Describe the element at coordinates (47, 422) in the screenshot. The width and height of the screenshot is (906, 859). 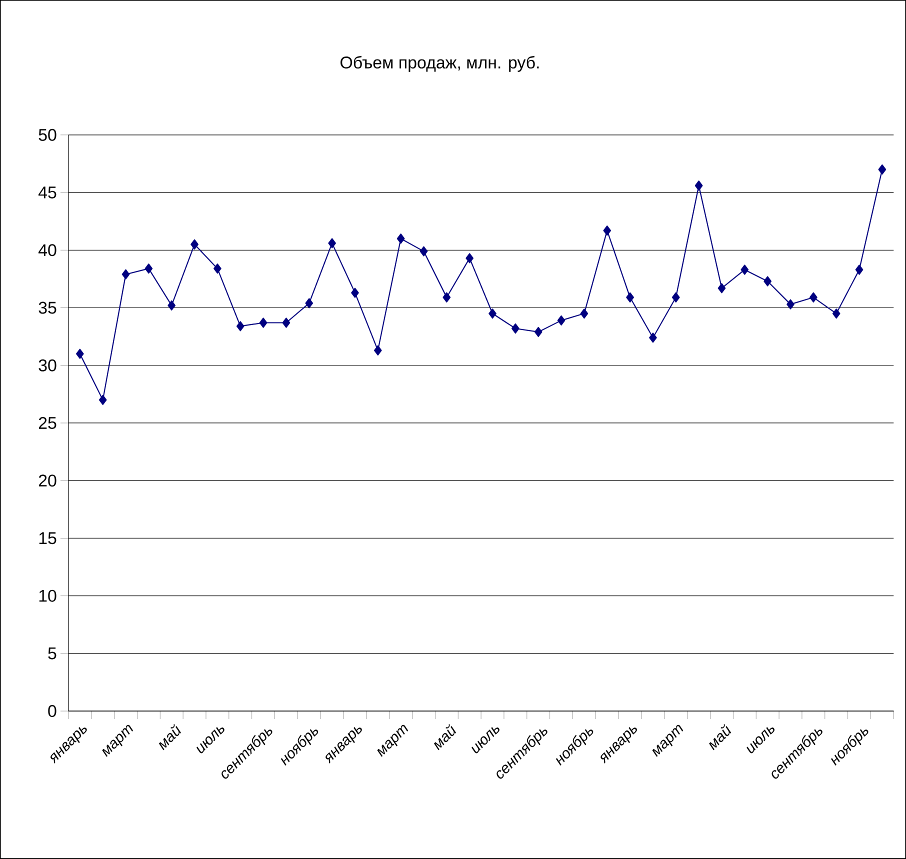
I see `y-tick-label: 25` at that location.